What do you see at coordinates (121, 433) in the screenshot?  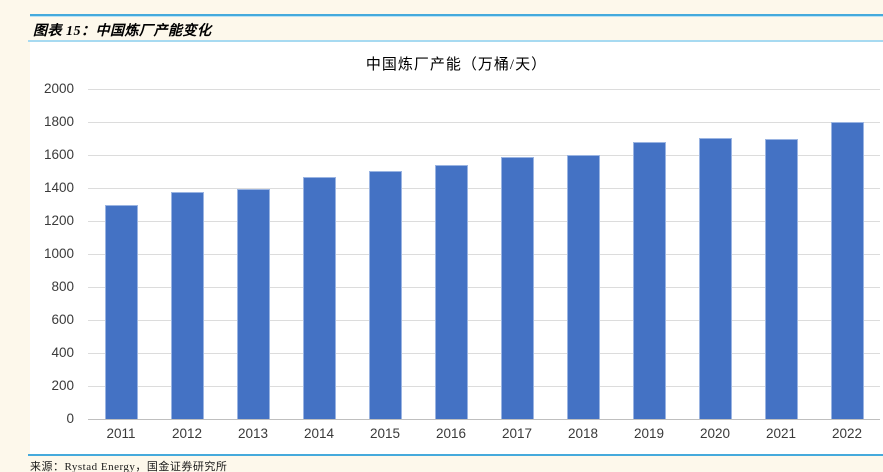 I see `x-tick-label: 2011` at bounding box center [121, 433].